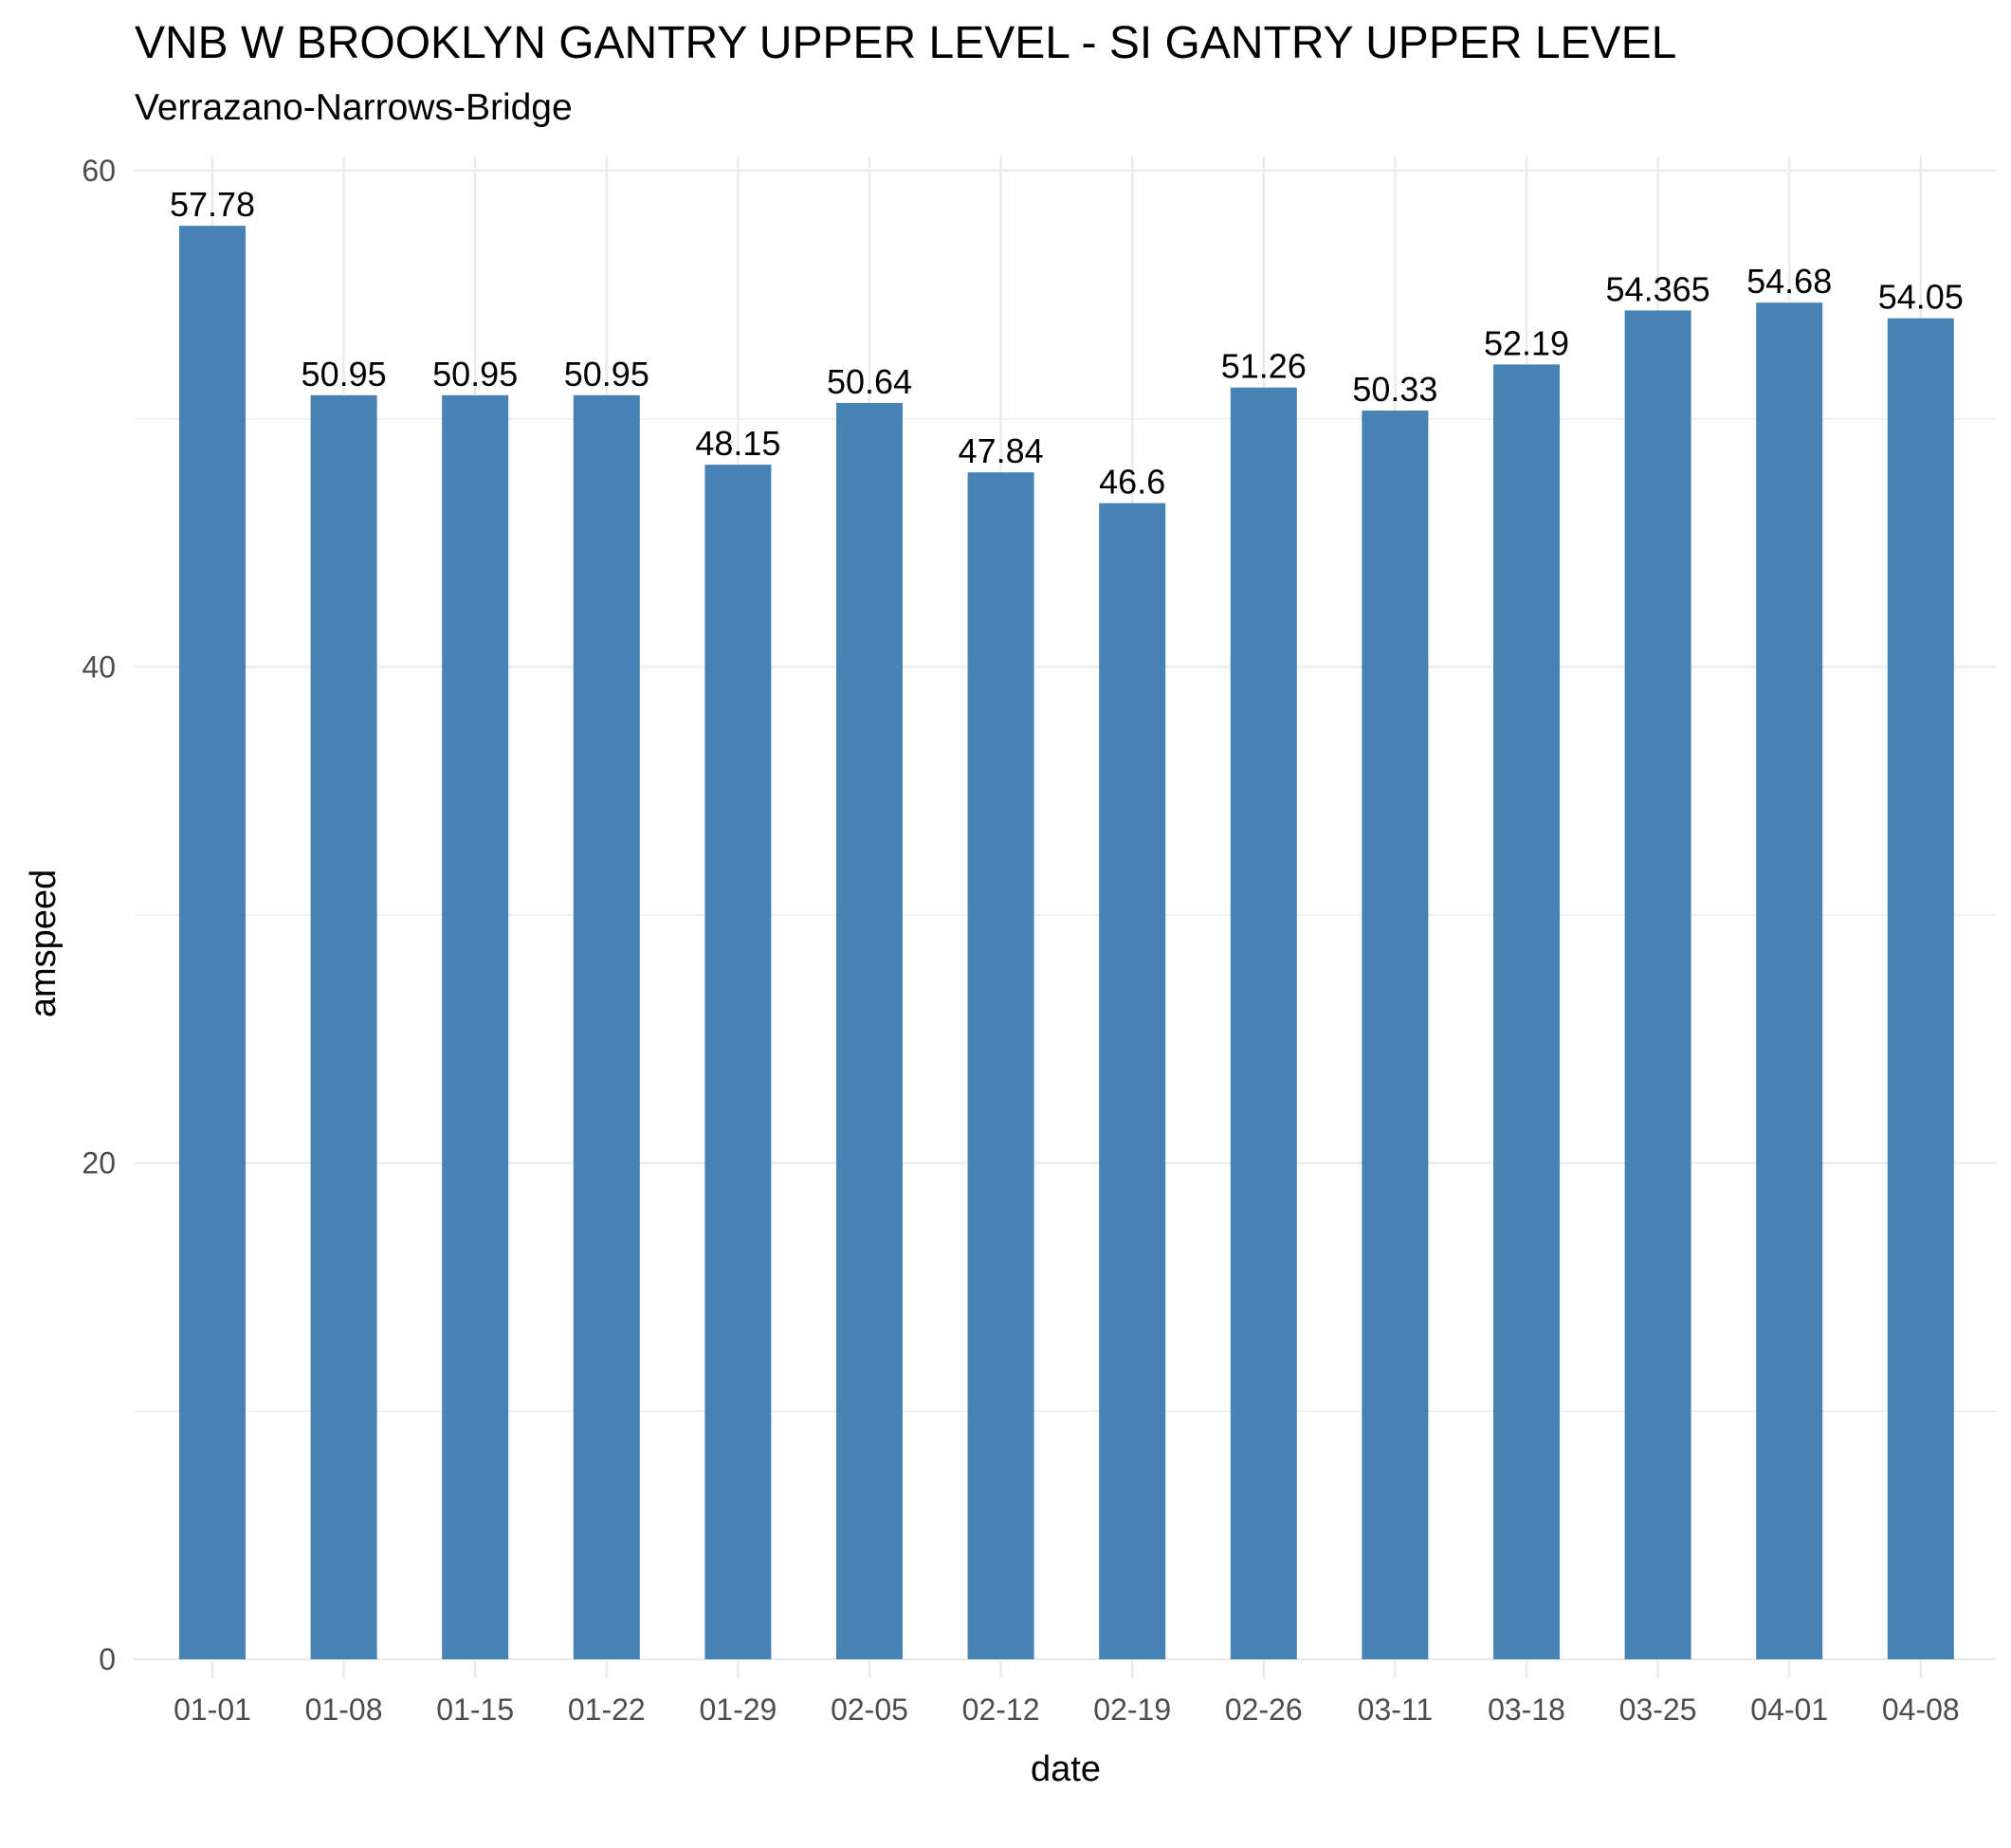  I want to click on bar-value-label: 54.68, so click(1789, 281).